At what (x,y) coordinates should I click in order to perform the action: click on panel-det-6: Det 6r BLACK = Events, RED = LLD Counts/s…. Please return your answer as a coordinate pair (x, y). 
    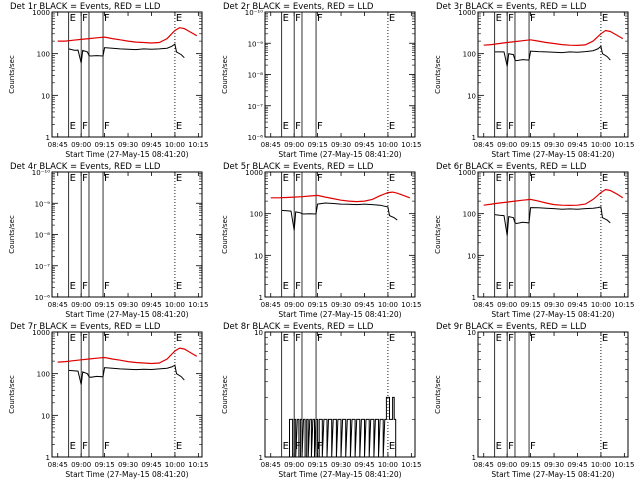
    Looking at the image, I should click on (534, 240).